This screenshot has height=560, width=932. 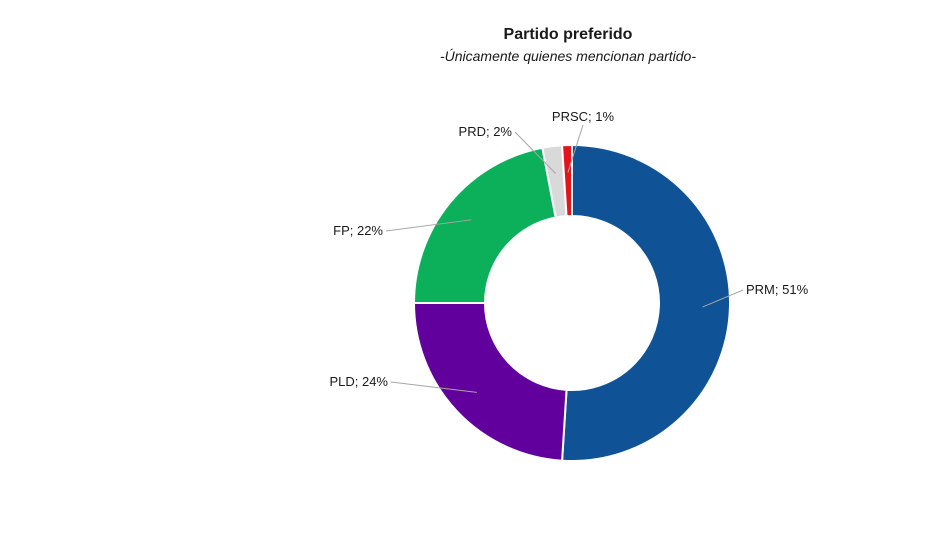 I want to click on leader-line-fp, so click(x=428, y=225).